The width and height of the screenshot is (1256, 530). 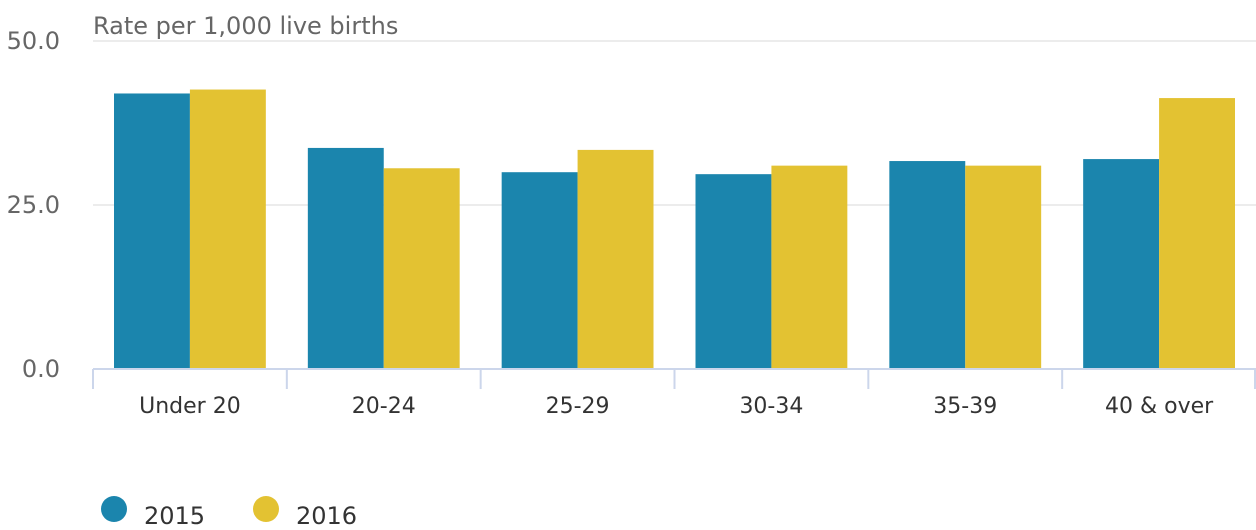 I want to click on legend-item-2015: 2015, so click(x=153, y=513).